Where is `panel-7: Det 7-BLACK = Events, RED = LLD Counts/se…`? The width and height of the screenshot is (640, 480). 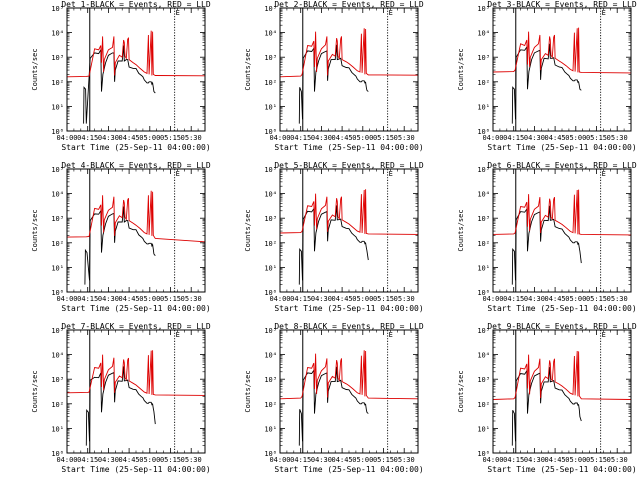 panel-7: Det 7-BLACK = Events, RED = LLD Counts/se… is located at coordinates (121, 398).